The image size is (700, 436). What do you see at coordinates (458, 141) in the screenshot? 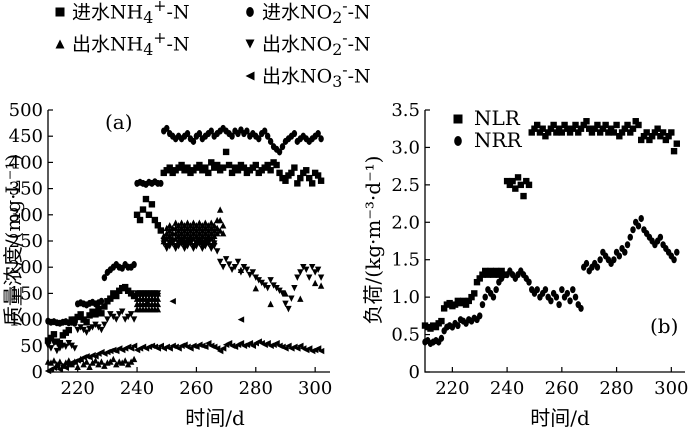
I see `legend-marker-nrr` at bounding box center [458, 141].